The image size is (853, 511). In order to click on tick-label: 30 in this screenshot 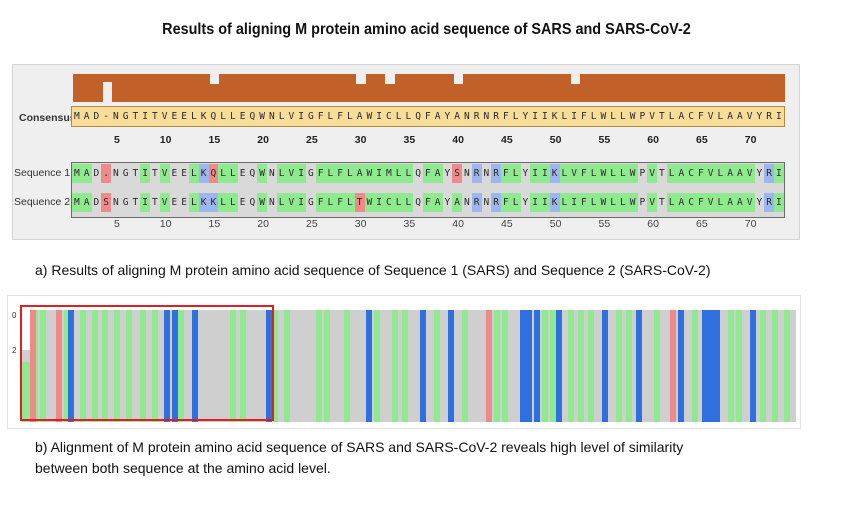, I will do `click(360, 224)`.